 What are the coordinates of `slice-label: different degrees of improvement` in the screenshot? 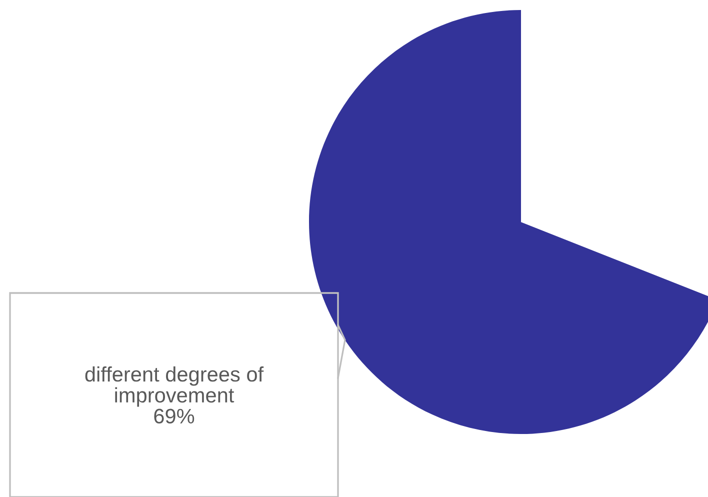 It's located at (174, 386).